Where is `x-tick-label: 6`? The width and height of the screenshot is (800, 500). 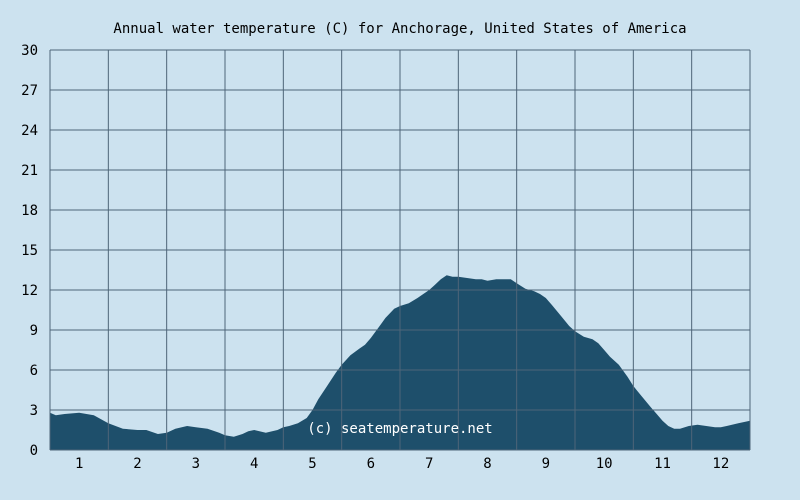
x-tick-label: 6 is located at coordinates (371, 464).